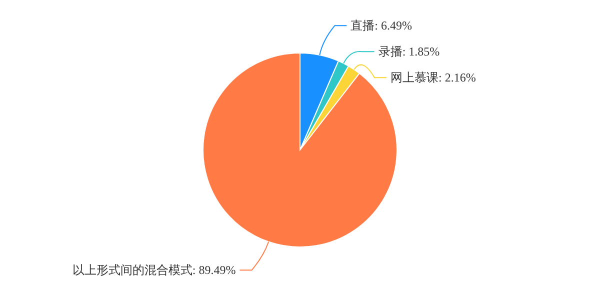  I want to click on data-label: : 2.16%, so click(457, 77).